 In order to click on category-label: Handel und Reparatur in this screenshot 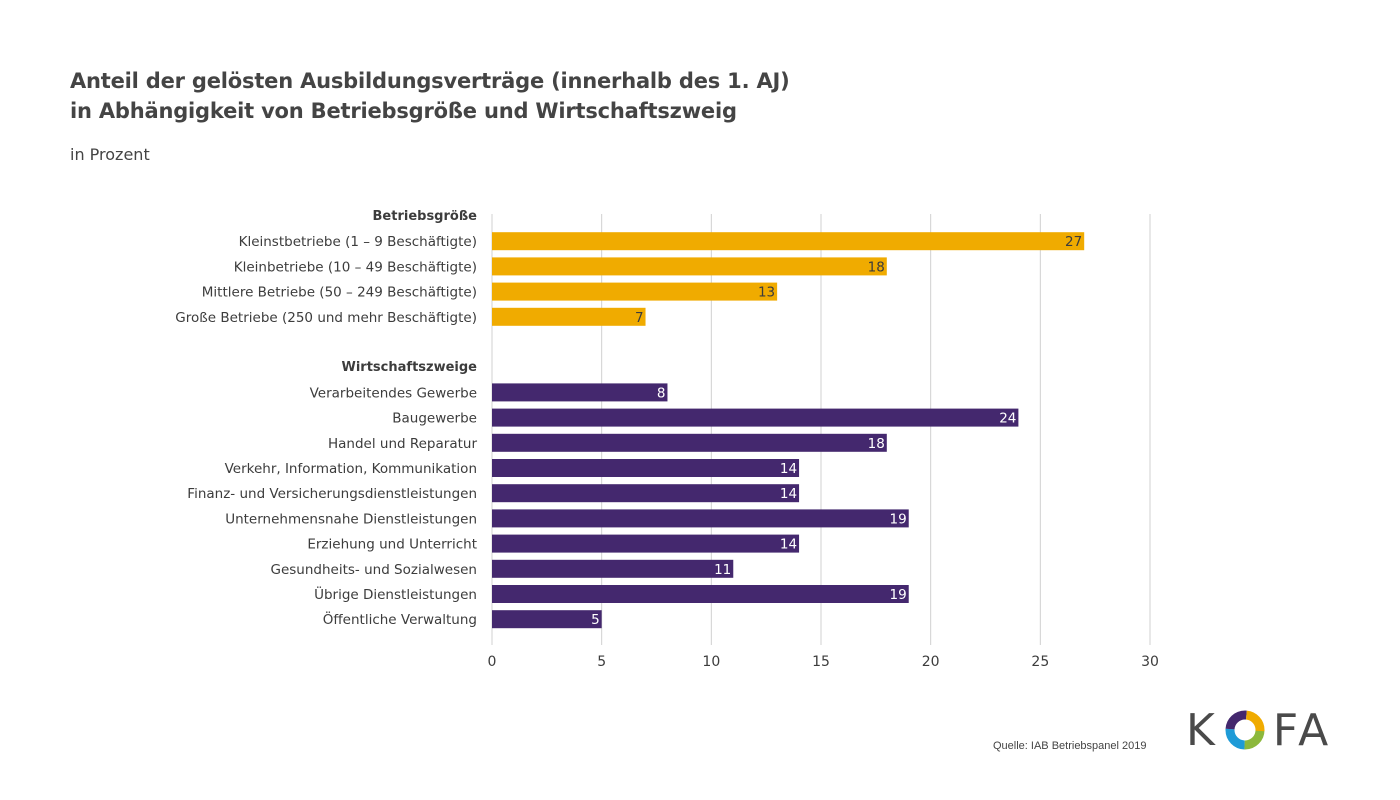, I will do `click(402, 444)`.